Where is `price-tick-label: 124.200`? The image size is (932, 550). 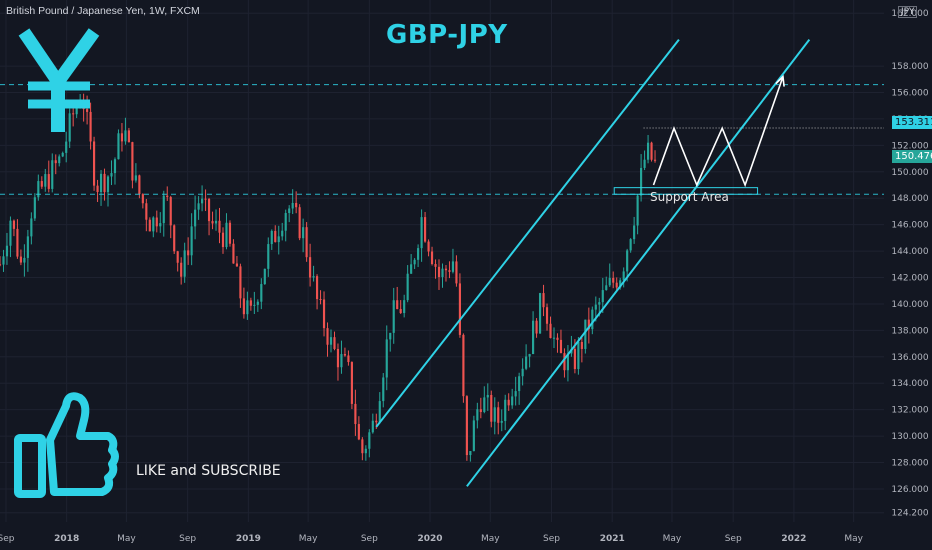 price-tick-label: 124.200 is located at coordinates (909, 514).